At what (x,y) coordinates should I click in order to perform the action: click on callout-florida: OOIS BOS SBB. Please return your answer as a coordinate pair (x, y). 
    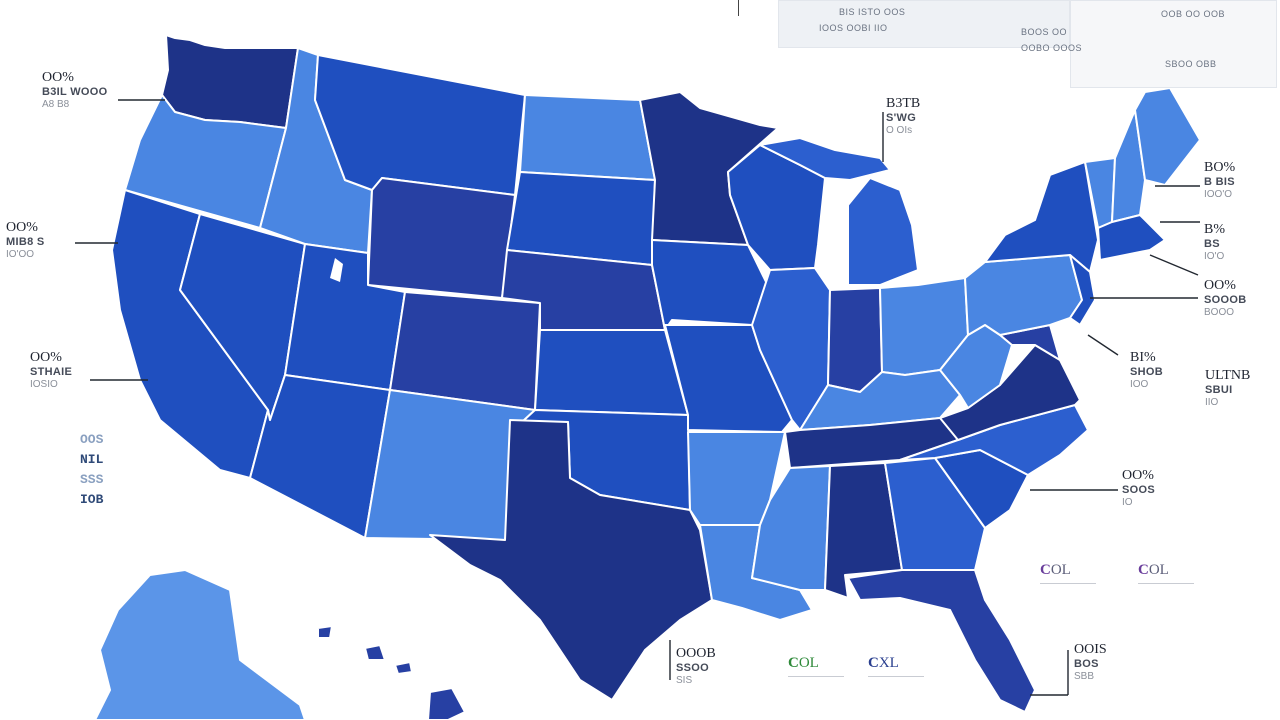
    Looking at the image, I should click on (1090, 662).